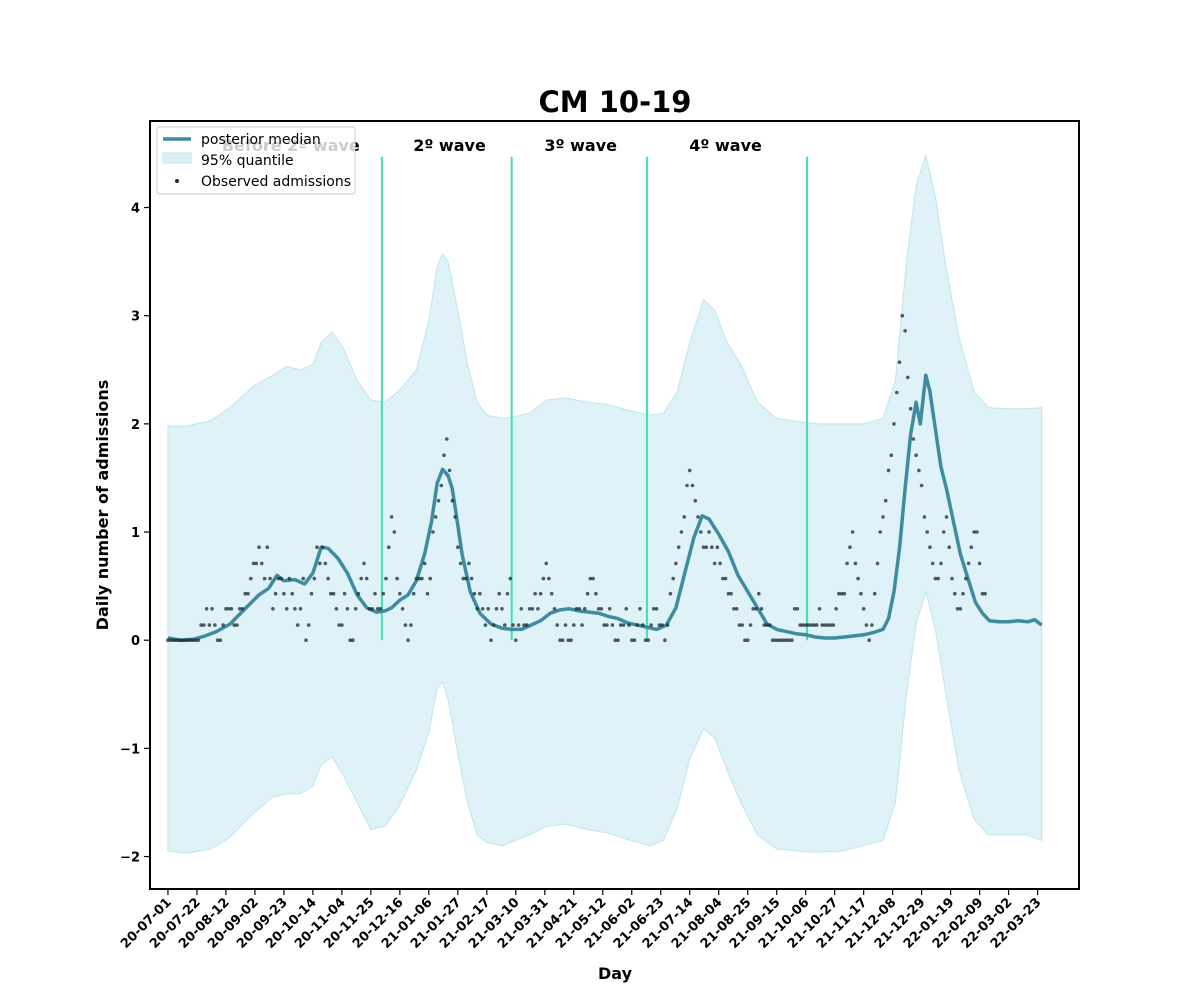  Describe the element at coordinates (449, 145) in the screenshot. I see `wave-label: 2º wave` at that location.